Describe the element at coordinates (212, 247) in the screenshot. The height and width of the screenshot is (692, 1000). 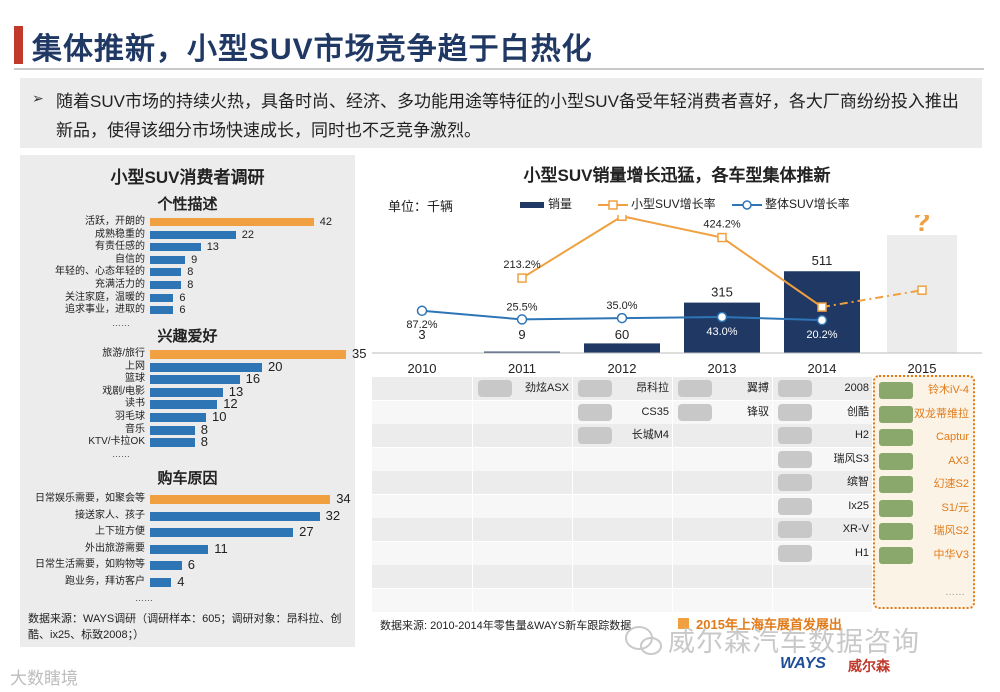
I see `survey-bar-value: 13` at that location.